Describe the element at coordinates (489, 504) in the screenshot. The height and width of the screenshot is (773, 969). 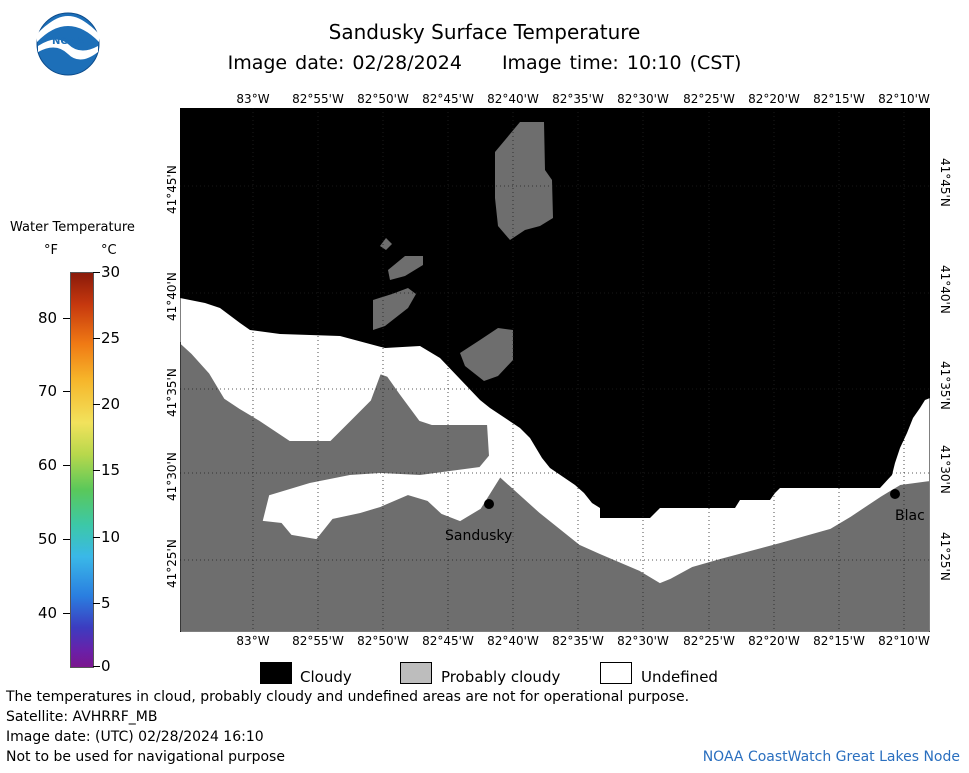
I see `sandusky-marker` at that location.